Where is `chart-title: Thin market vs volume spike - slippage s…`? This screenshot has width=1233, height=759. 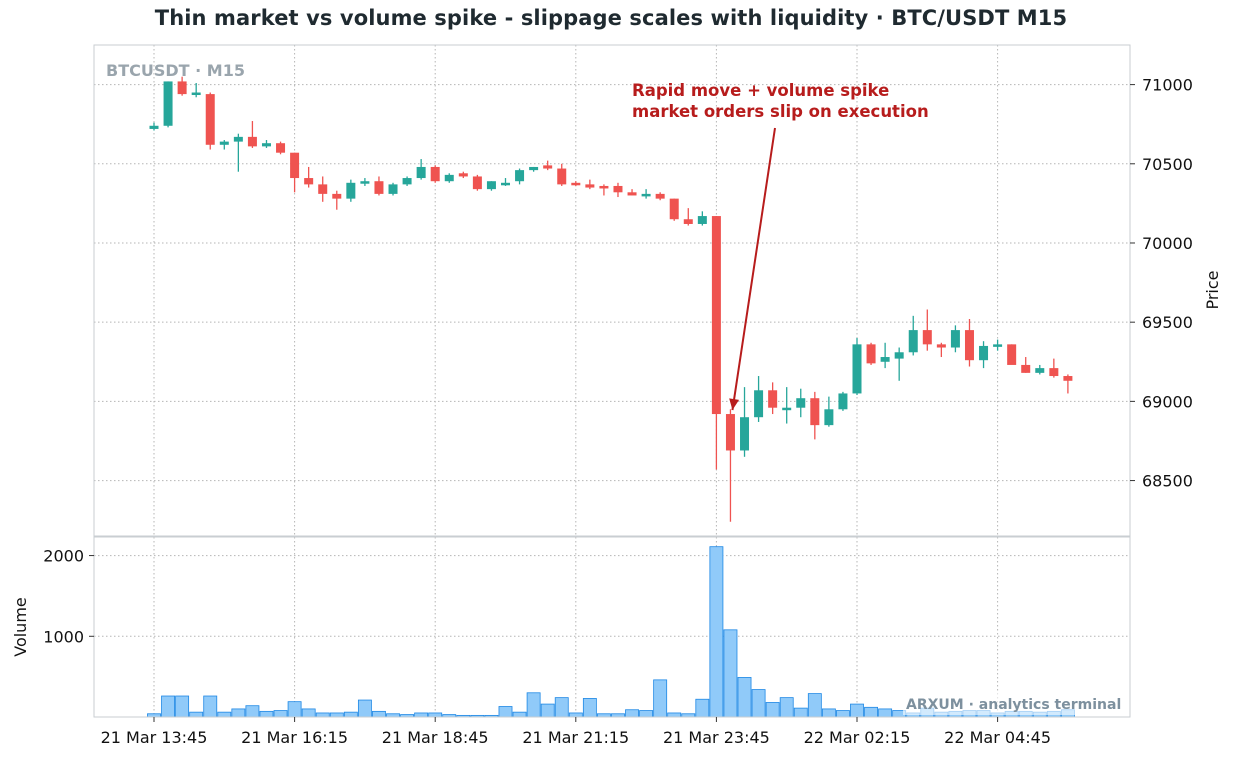
chart-title: Thin market vs volume spike - slippage s… is located at coordinates (611, 18).